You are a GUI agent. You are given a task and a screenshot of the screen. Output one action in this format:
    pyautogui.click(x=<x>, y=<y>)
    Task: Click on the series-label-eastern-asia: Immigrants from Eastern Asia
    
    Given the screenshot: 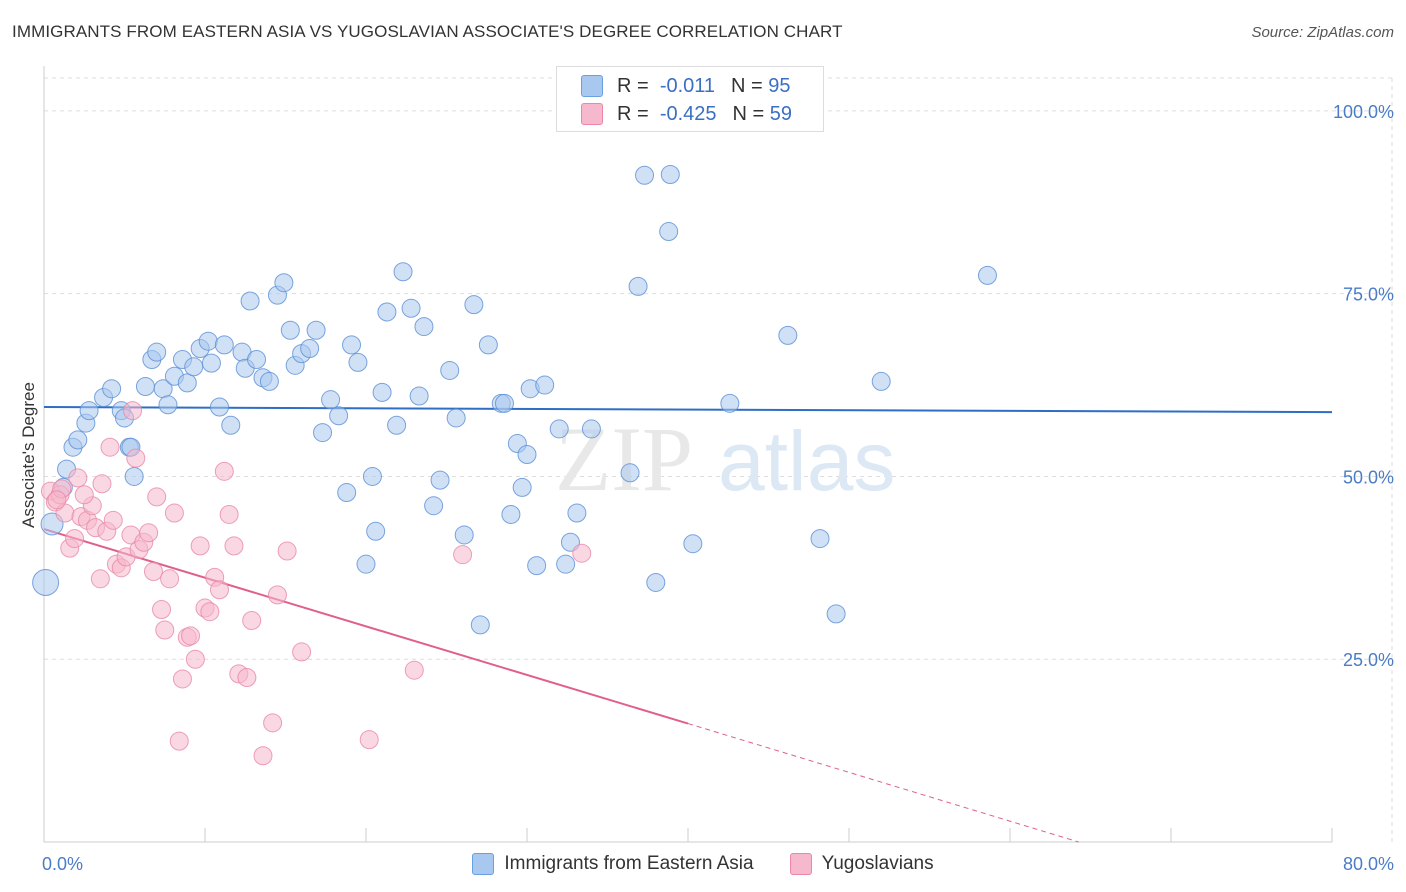 What is the action you would take?
    pyautogui.click(x=629, y=863)
    